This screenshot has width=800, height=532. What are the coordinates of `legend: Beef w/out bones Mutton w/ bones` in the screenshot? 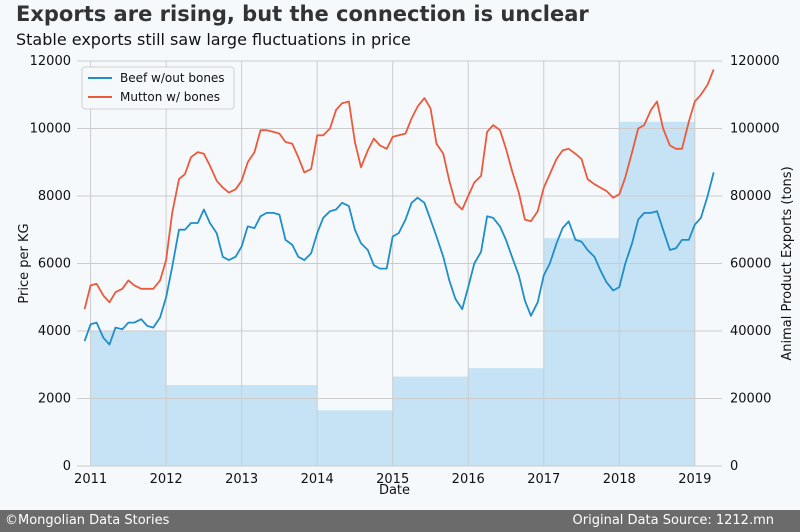 It's located at (158, 88).